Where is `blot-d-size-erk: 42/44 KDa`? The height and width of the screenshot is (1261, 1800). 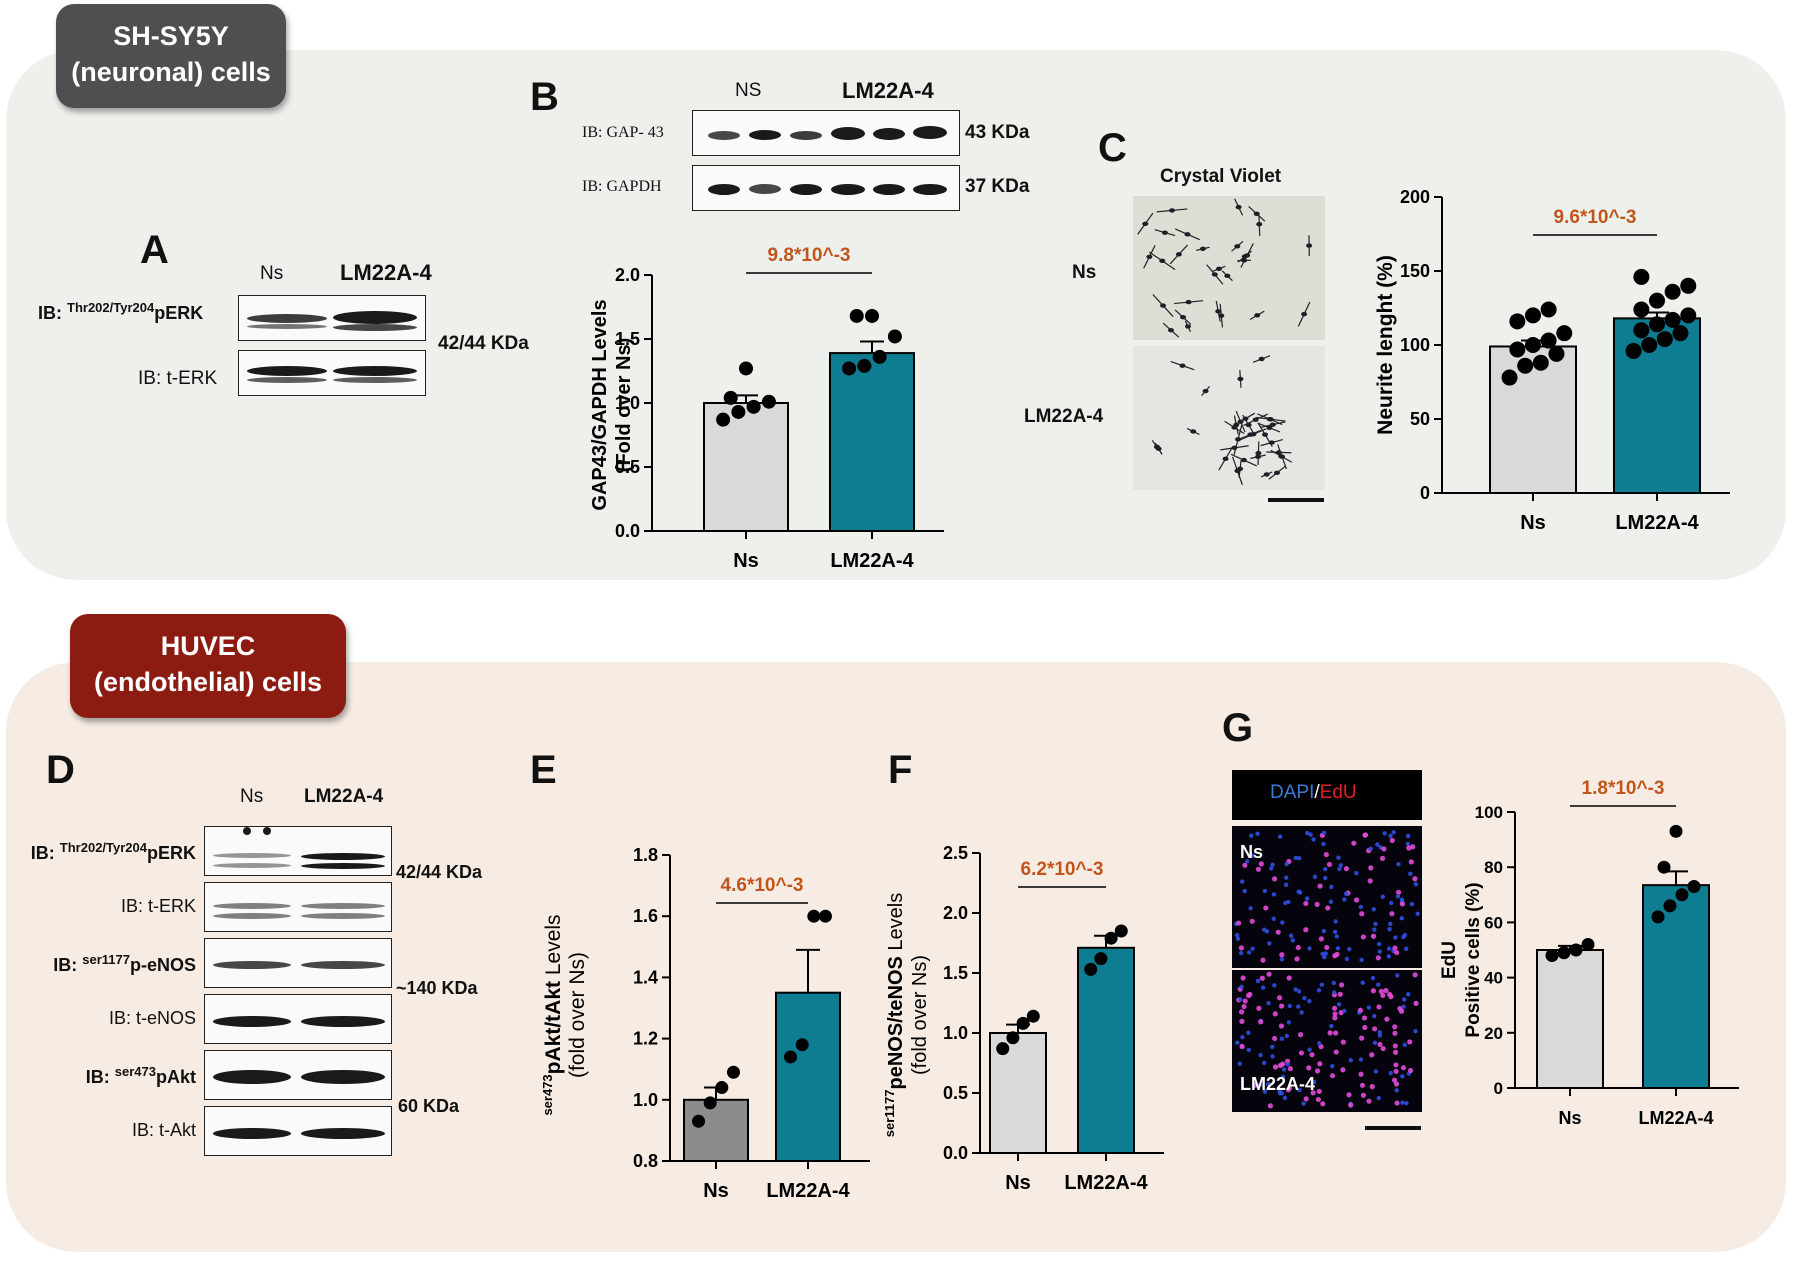 blot-d-size-erk: 42/44 KDa is located at coordinates (439, 872).